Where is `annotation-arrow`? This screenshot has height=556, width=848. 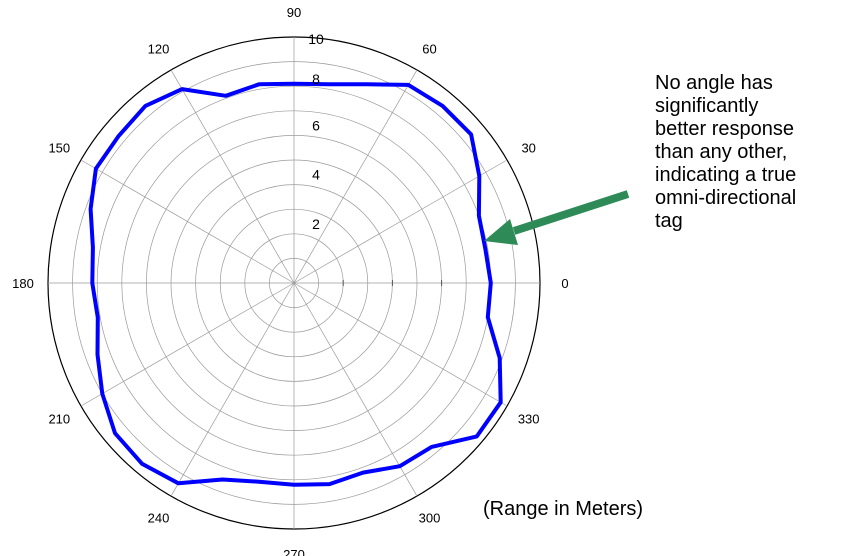 annotation-arrow is located at coordinates (557, 217).